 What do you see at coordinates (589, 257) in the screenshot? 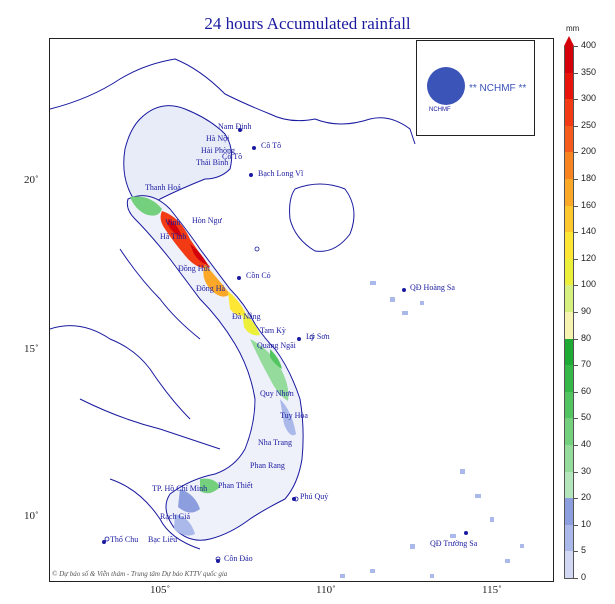
I see `colorbar-tick-label: 120` at bounding box center [589, 257].